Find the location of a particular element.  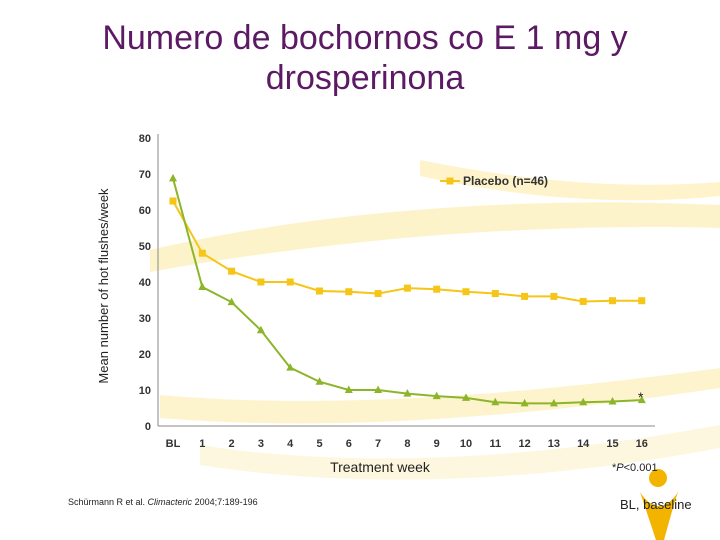

y-tick-label: 70 is located at coordinates (145, 175).